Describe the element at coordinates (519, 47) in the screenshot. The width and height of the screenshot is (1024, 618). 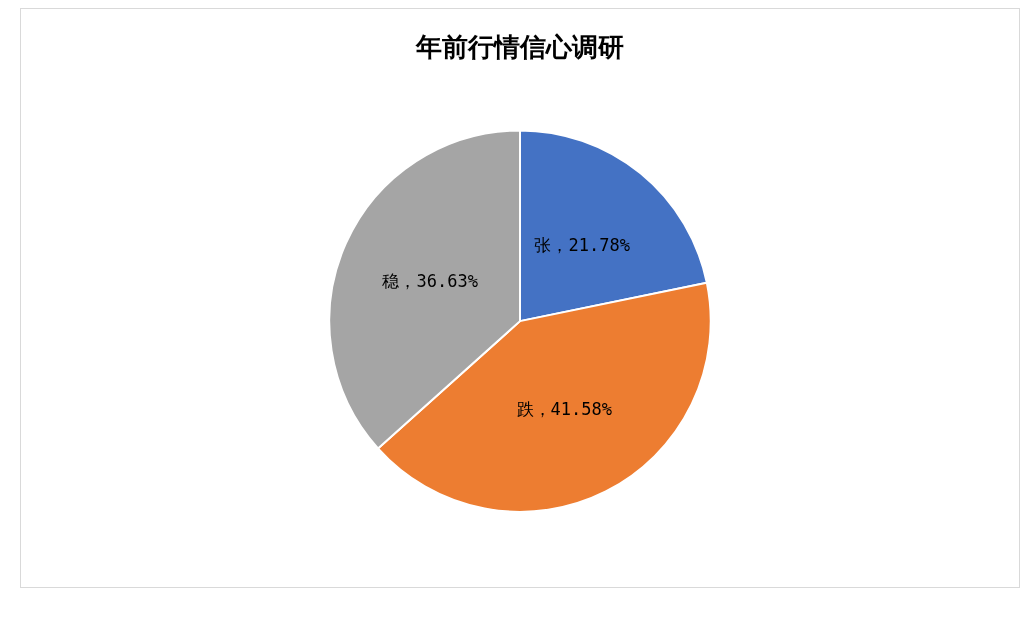
I see `chart-title: 年前行情信心调研` at that location.